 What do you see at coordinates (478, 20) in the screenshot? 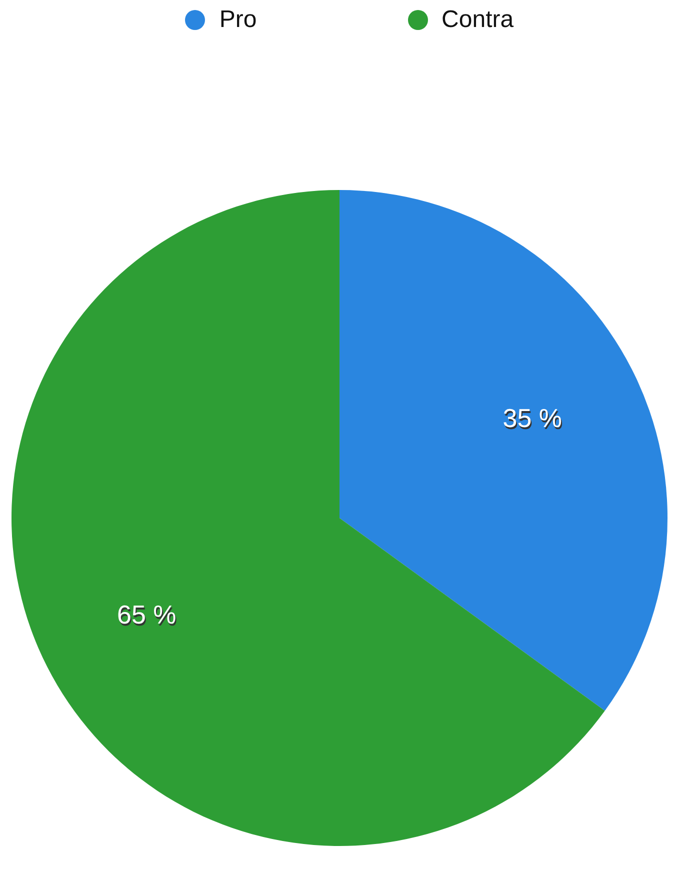
I see `legend-label: Contra` at bounding box center [478, 20].